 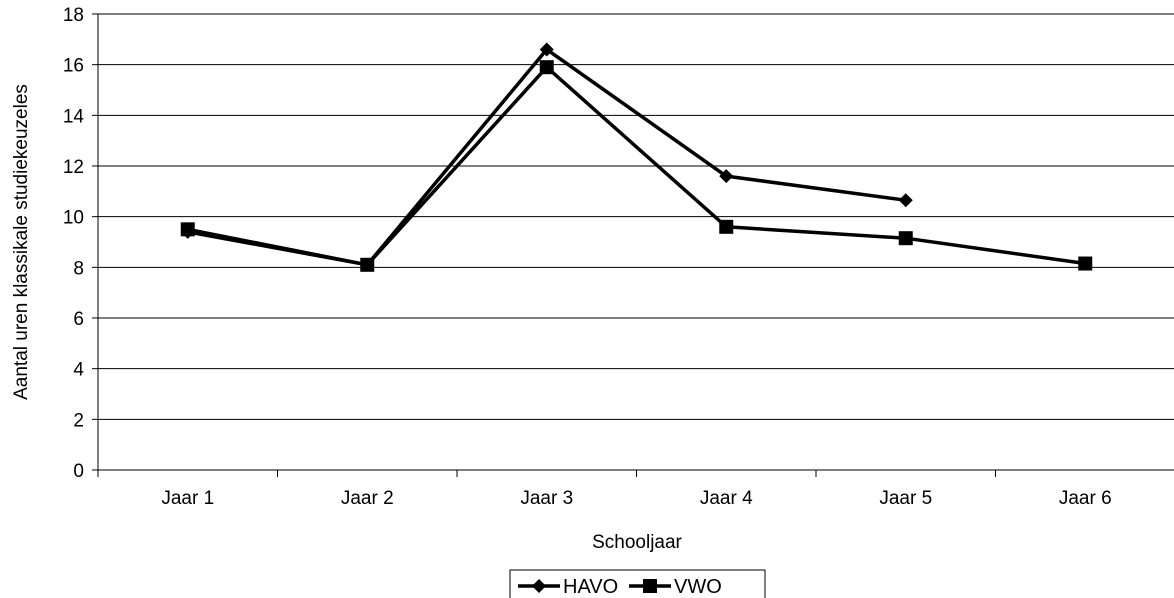 What do you see at coordinates (698, 587) in the screenshot?
I see `legend-label: VWO` at bounding box center [698, 587].